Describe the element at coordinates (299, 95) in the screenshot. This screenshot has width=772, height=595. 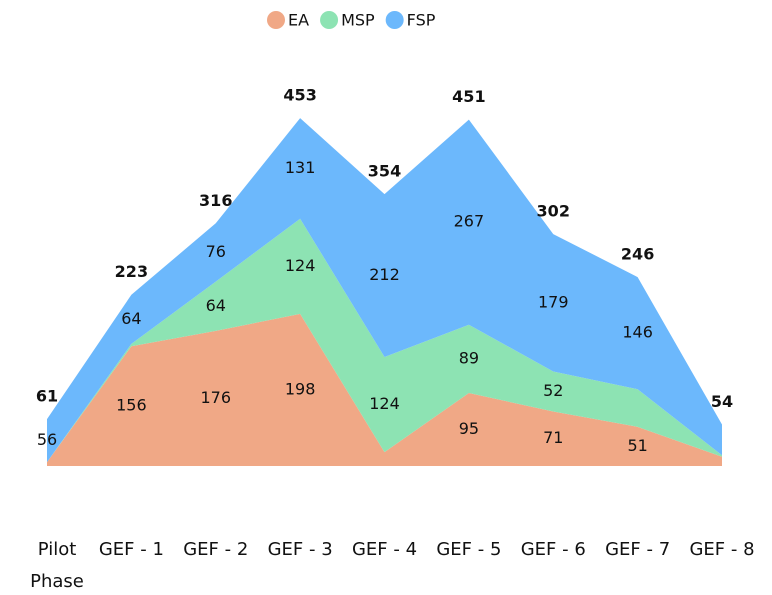
I see `total-label: 453` at that location.